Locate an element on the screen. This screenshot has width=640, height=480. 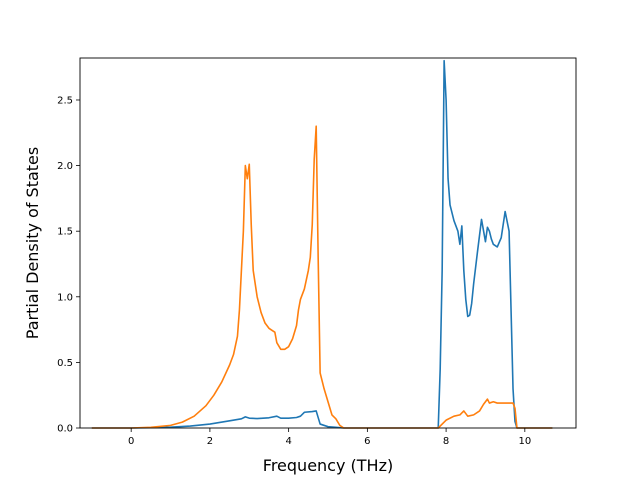
x-axis-ticks: 0 2 4 6 8 10 is located at coordinates (329, 437).